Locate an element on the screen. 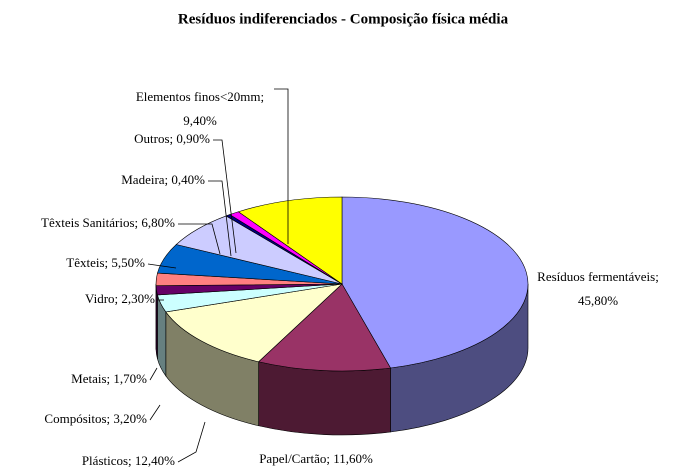 The height and width of the screenshot is (470, 679). data-label: Papel/Cartão; 11,60% is located at coordinates (316, 458).